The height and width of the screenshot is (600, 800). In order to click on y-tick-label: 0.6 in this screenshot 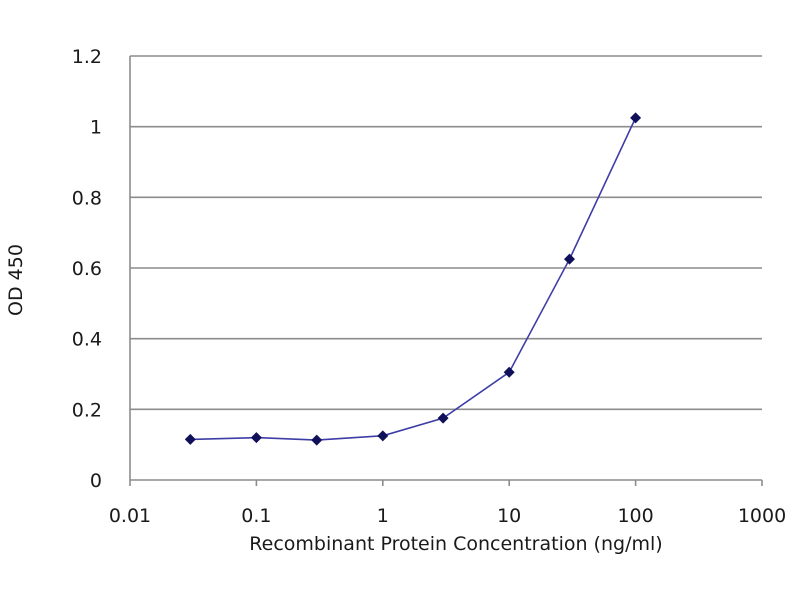, I will do `click(87, 269)`.